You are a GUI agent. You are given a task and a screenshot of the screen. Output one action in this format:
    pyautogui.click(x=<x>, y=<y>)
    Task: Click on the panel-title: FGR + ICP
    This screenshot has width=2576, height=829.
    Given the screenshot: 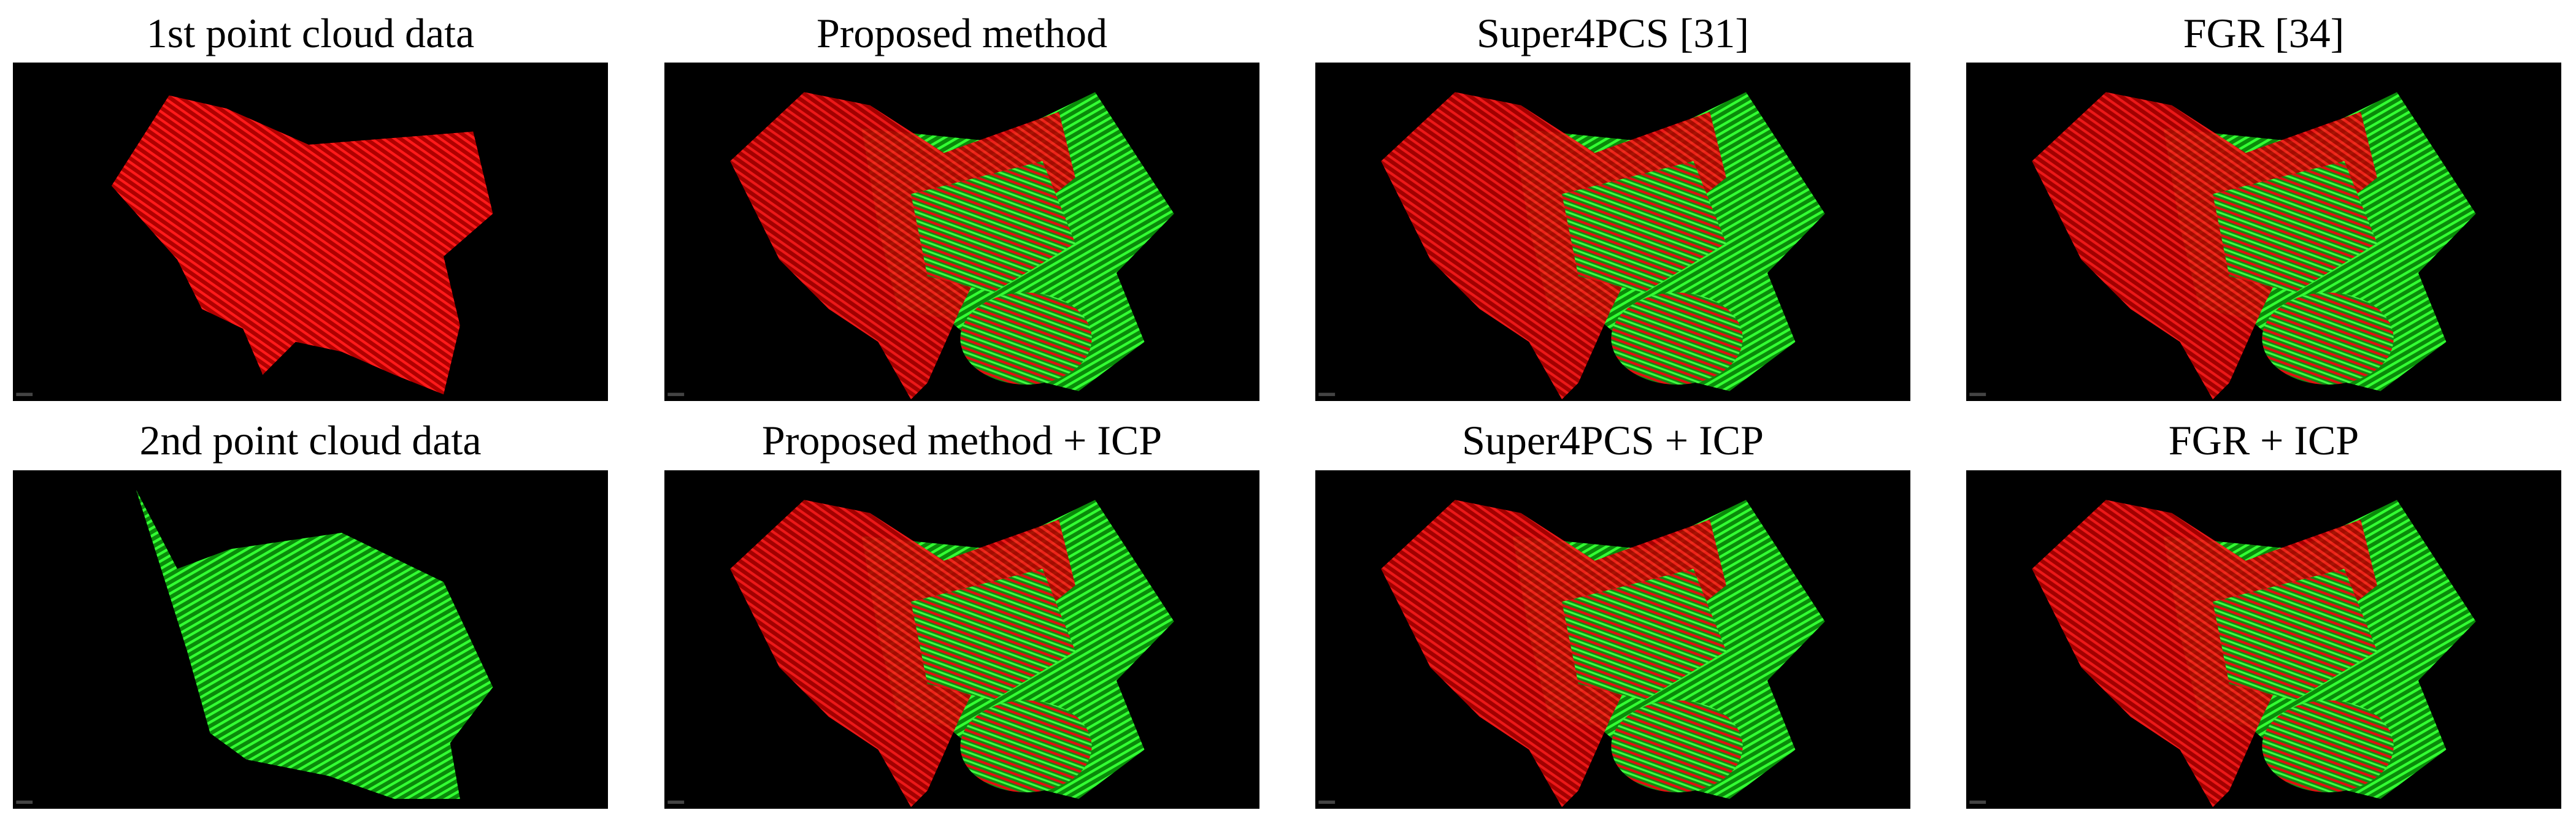 What is the action you would take?
    pyautogui.click(x=2263, y=440)
    